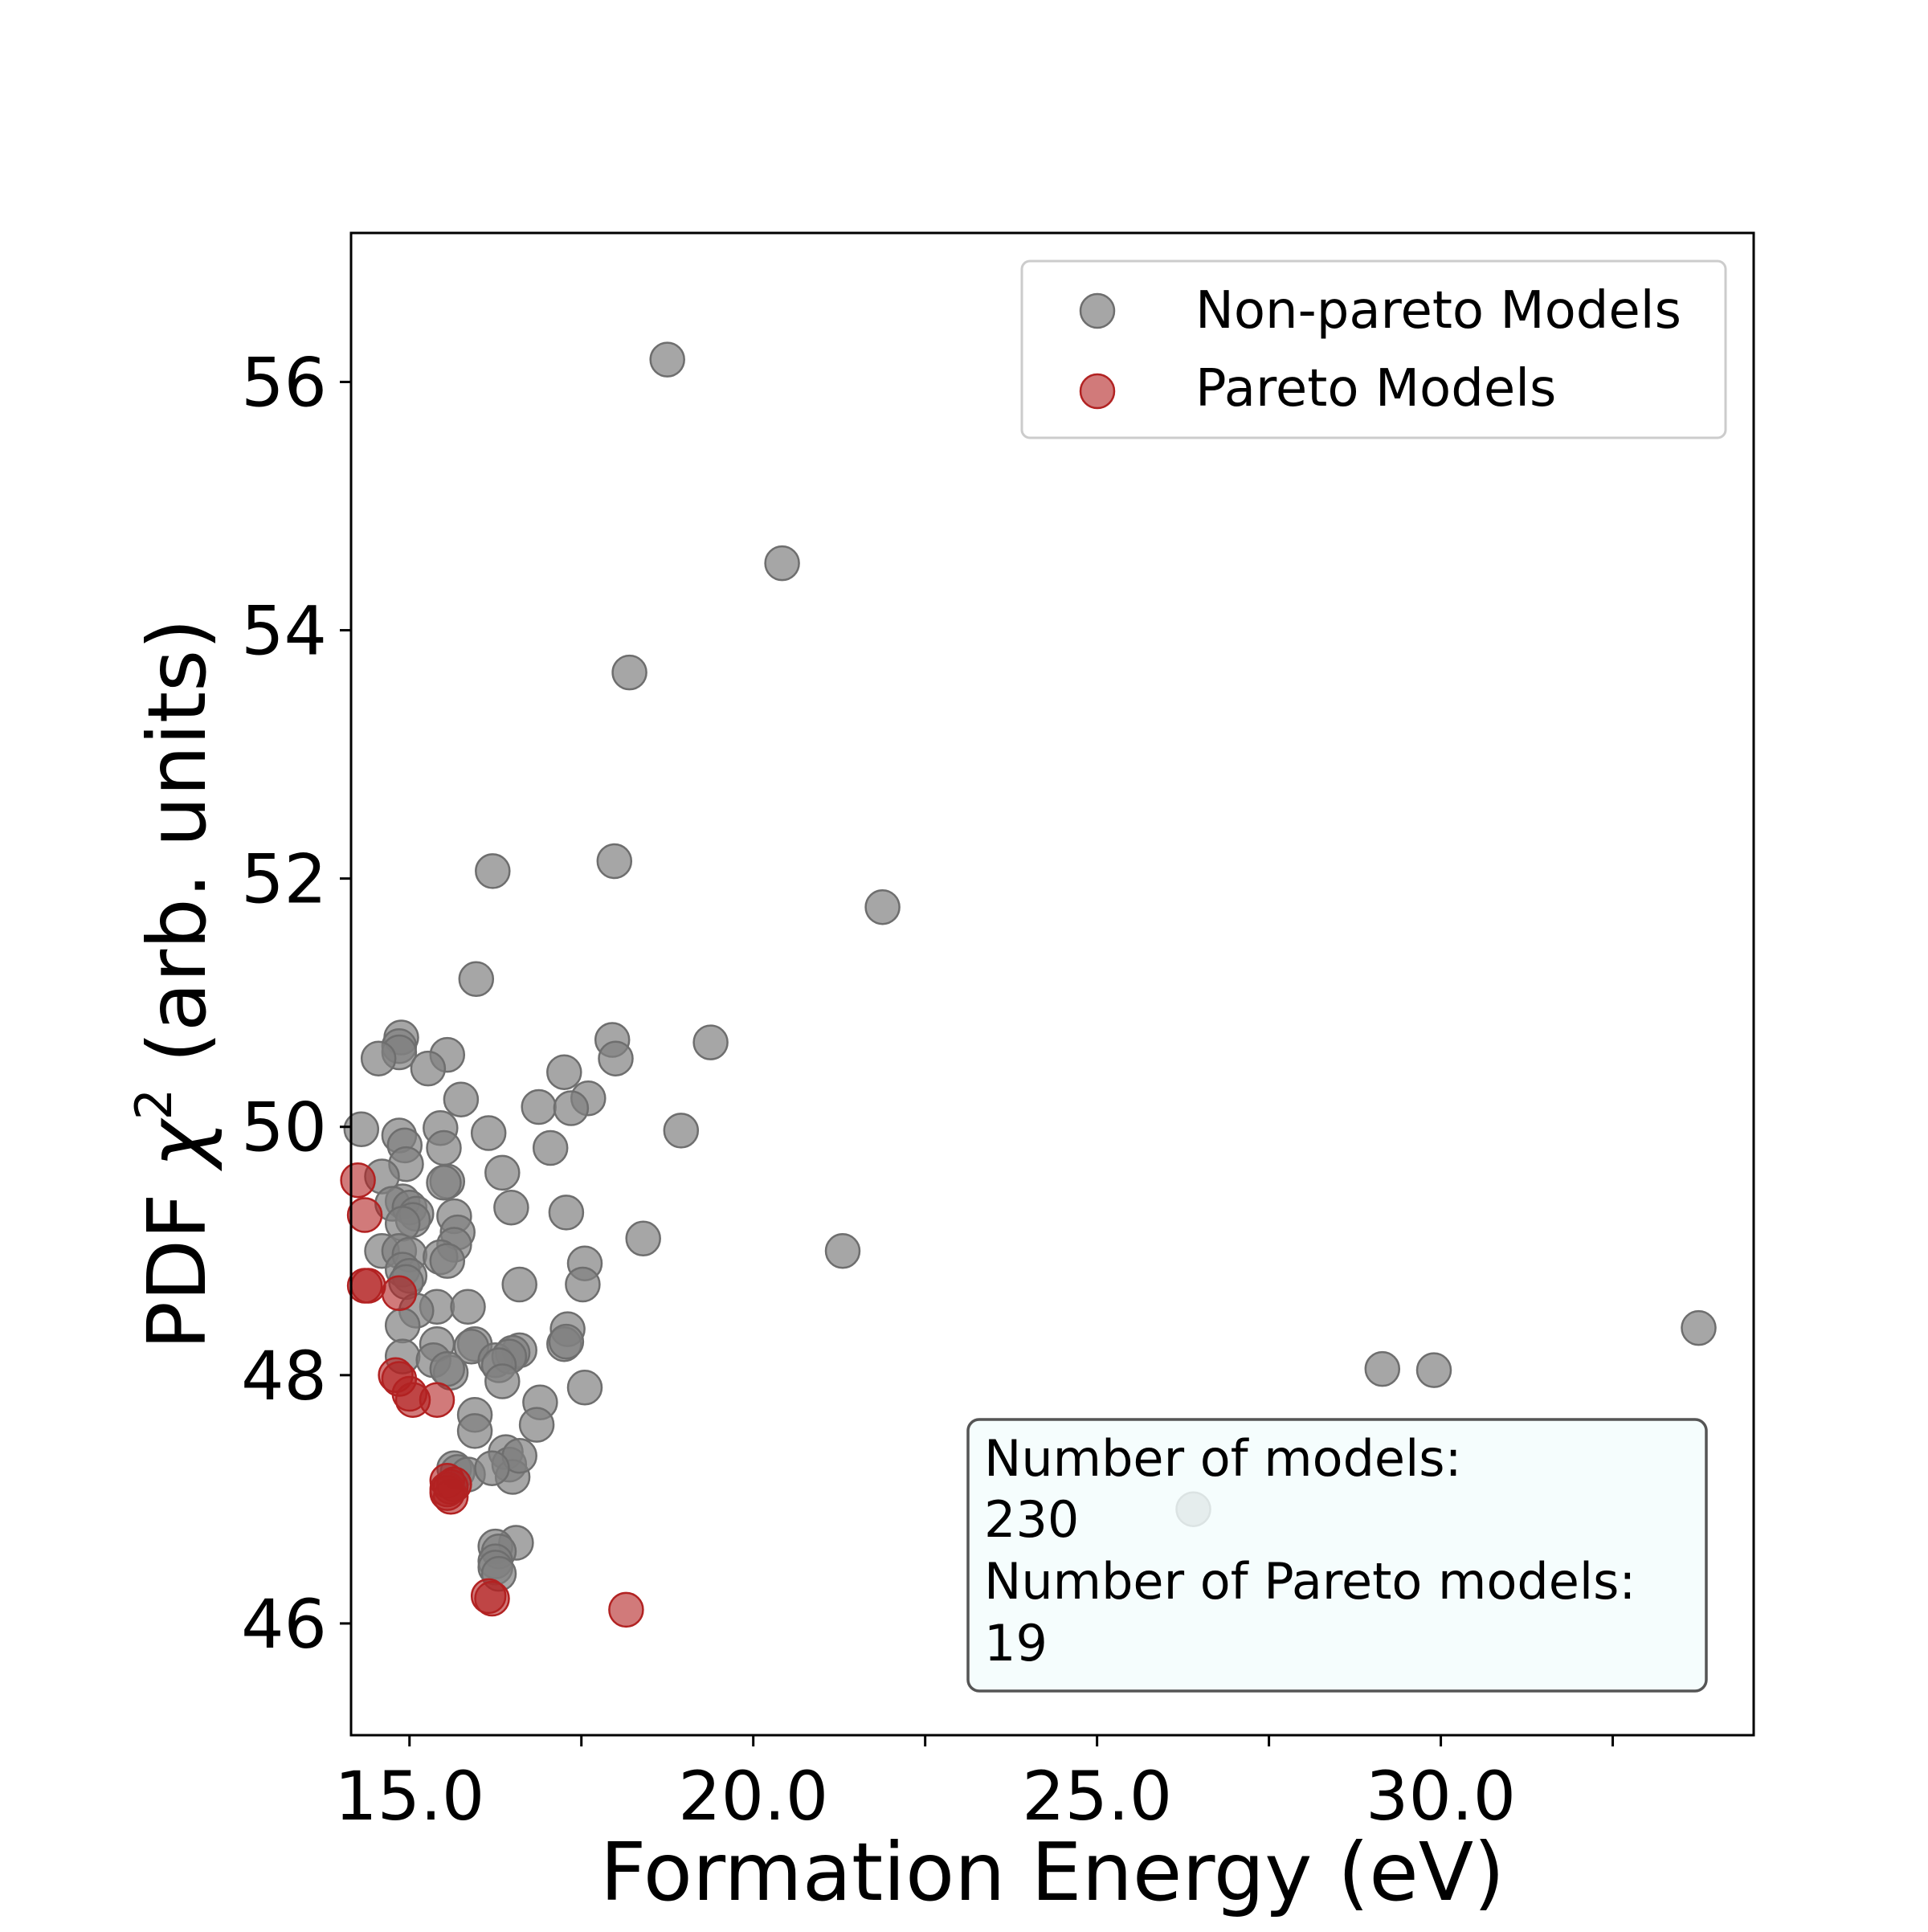  I want to click on stats-line-pareto-value: 19, so click(1016, 1643).